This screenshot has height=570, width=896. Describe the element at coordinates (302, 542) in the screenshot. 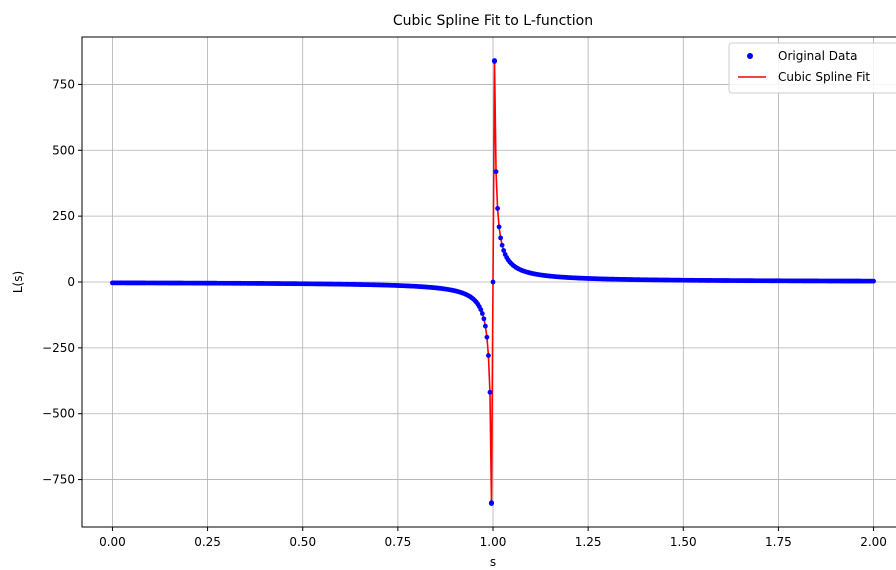

I see `x-tick-label: 0.50` at that location.